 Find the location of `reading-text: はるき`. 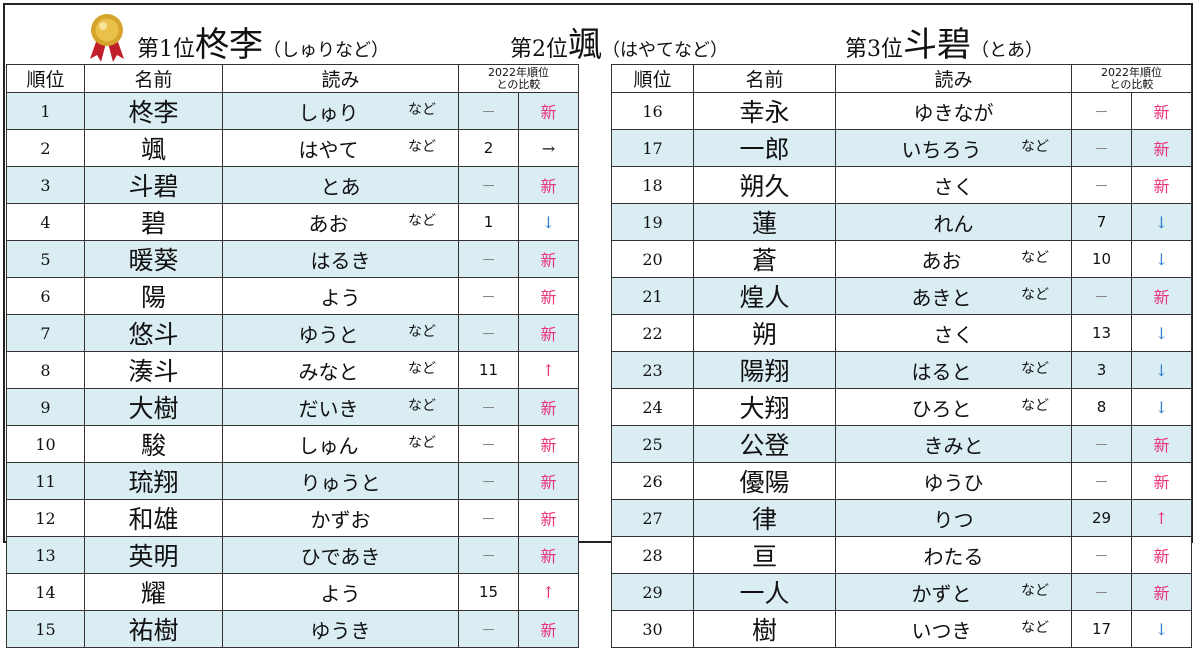

reading-text: はるき is located at coordinates (340, 260).